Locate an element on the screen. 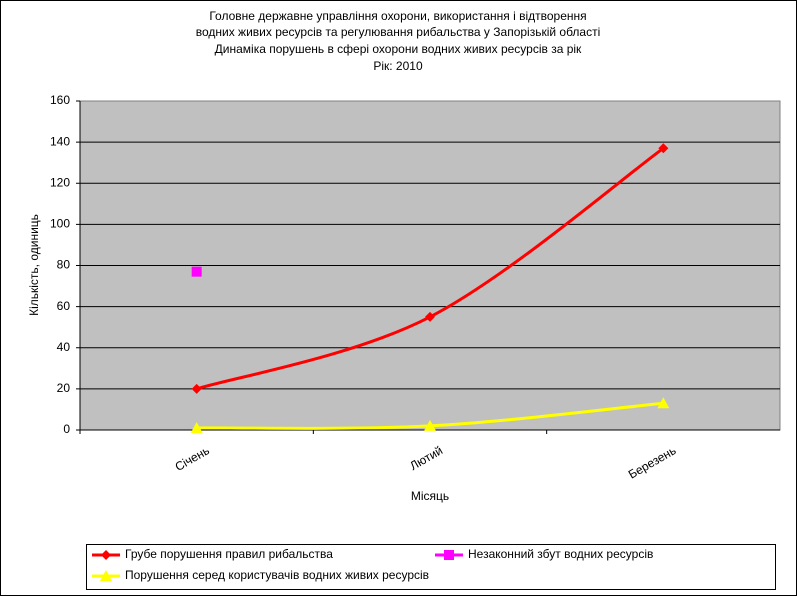  legend-label: Грубе порушення правил рибальства is located at coordinates (229, 554).